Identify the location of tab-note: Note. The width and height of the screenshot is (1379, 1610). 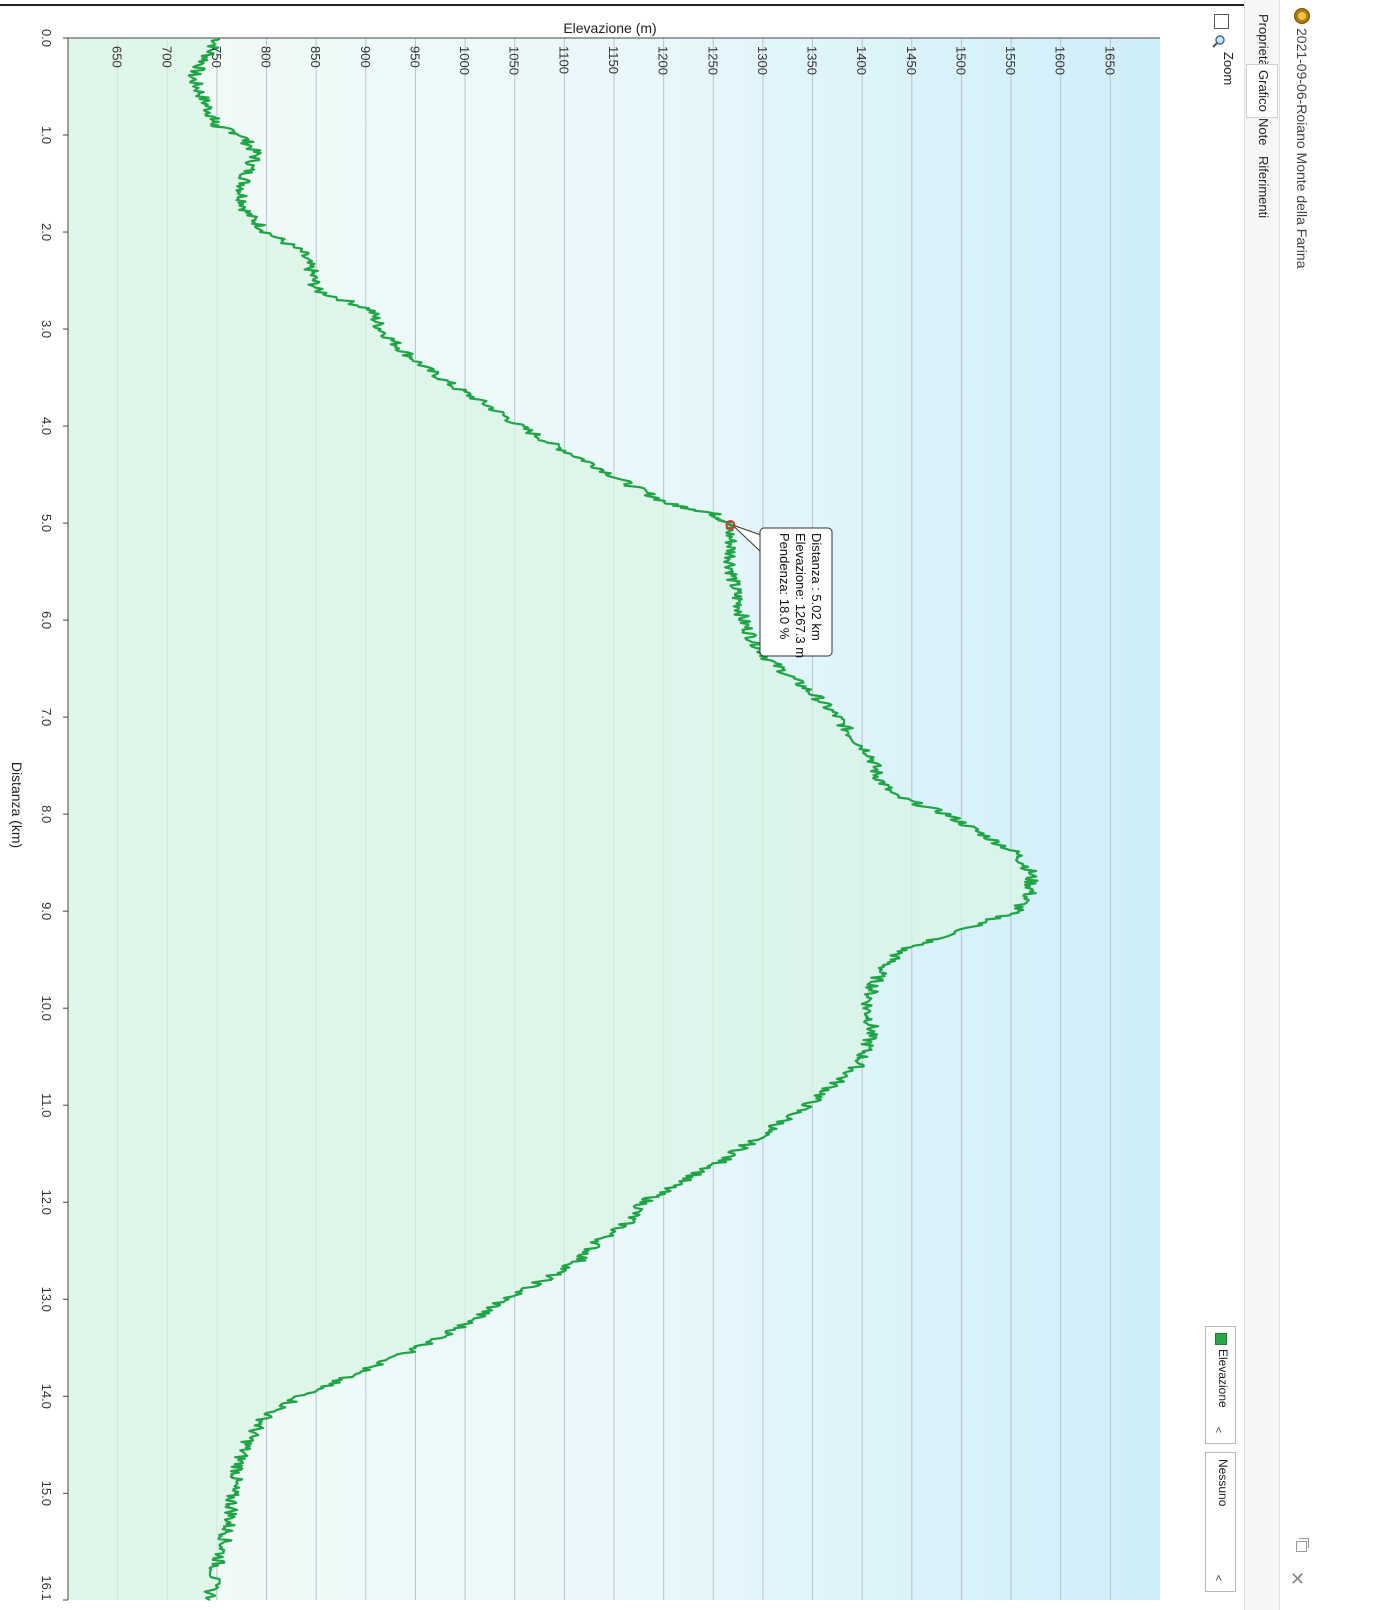
(1262, 132).